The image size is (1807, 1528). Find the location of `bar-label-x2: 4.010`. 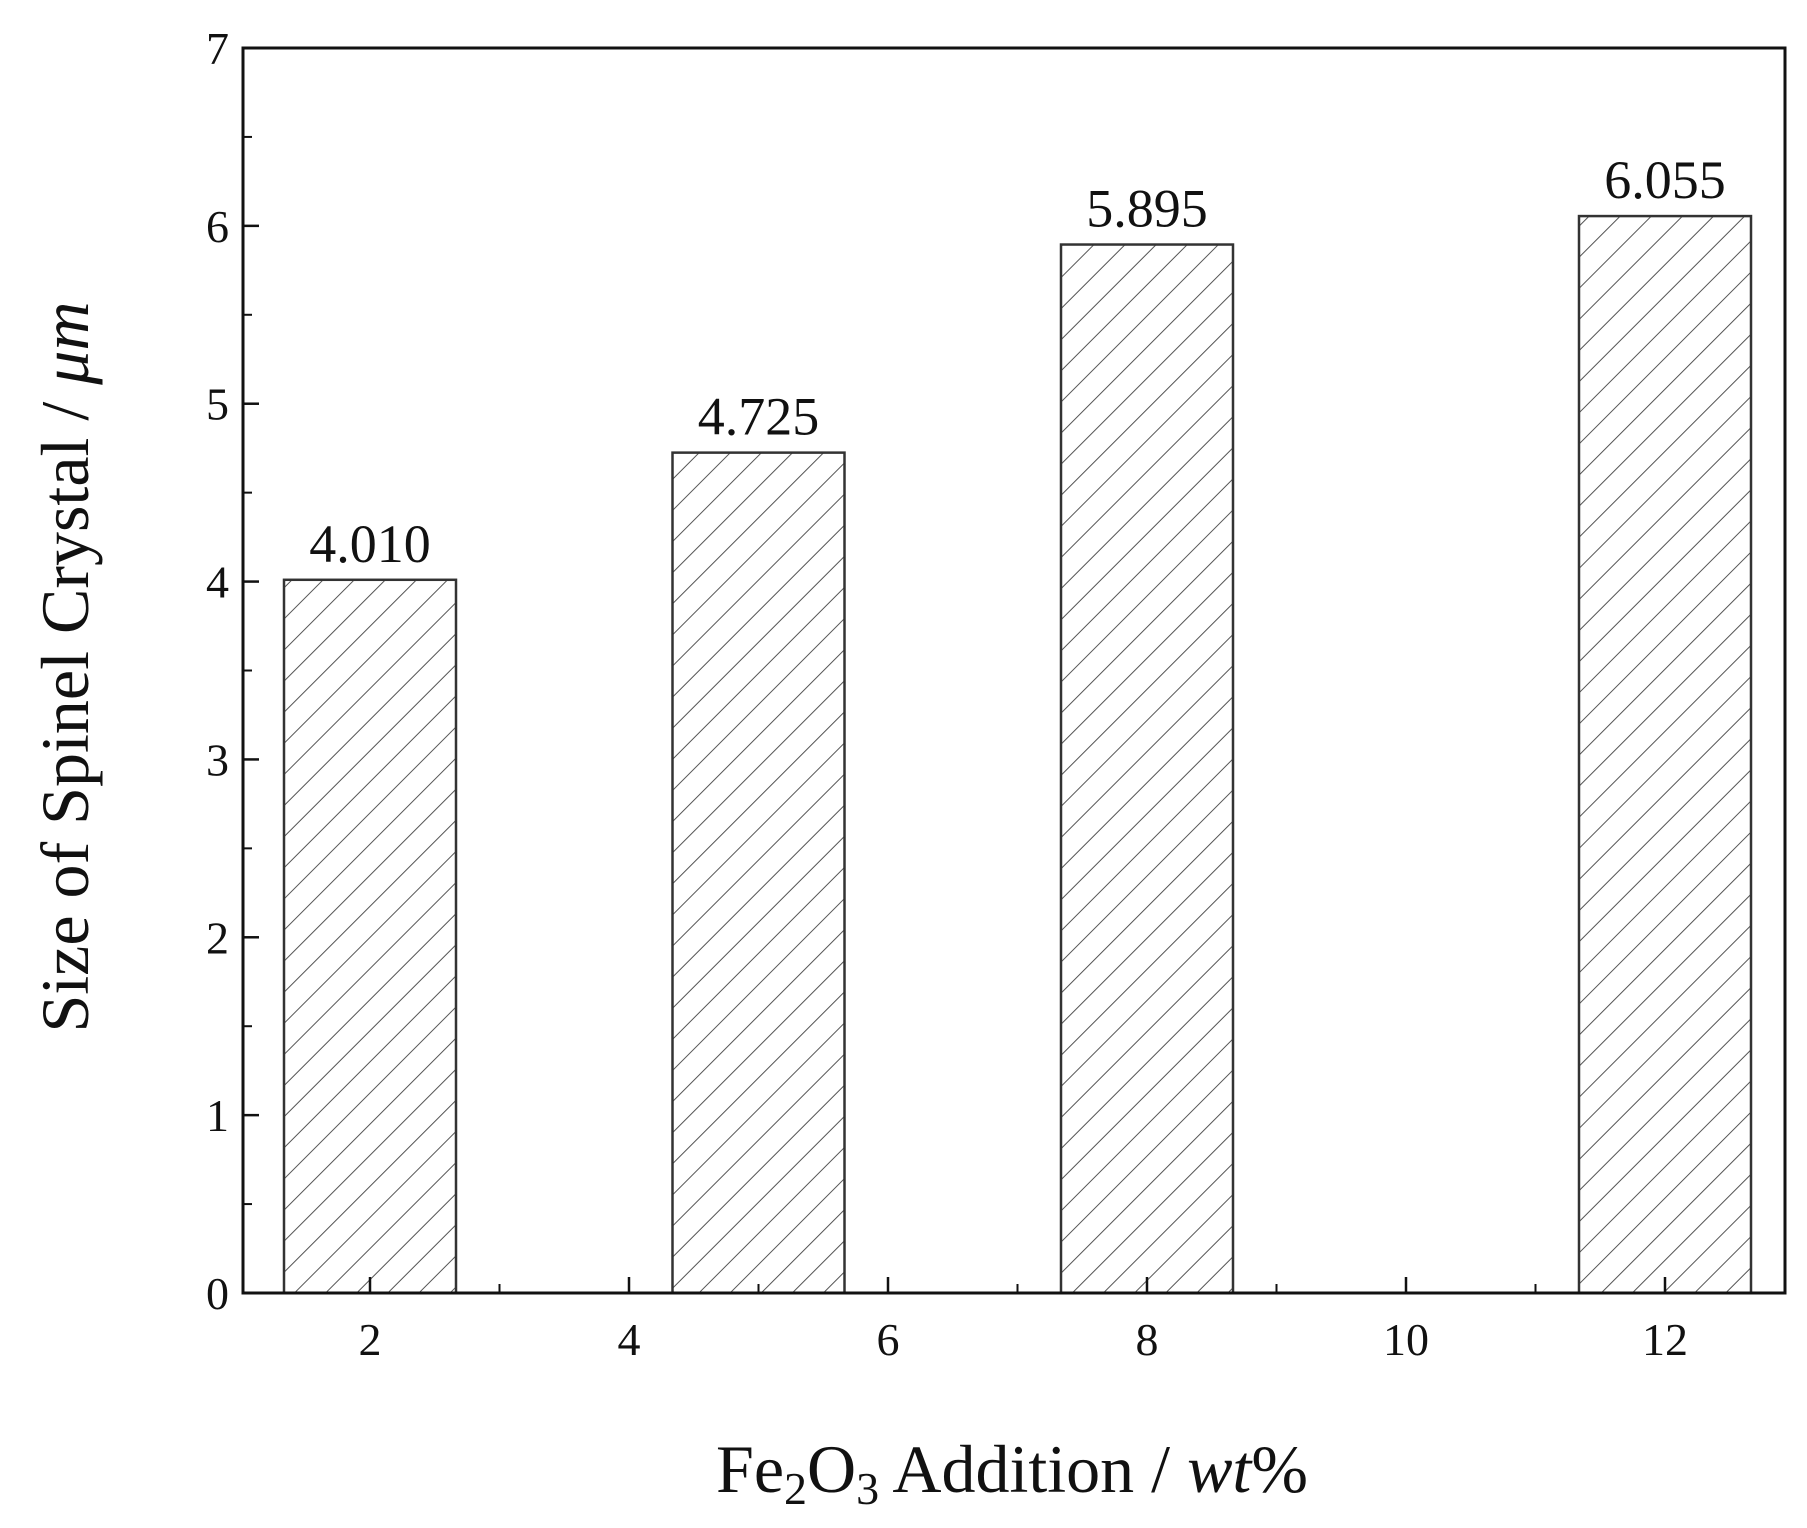

bar-label-x2: 4.010 is located at coordinates (370, 544).